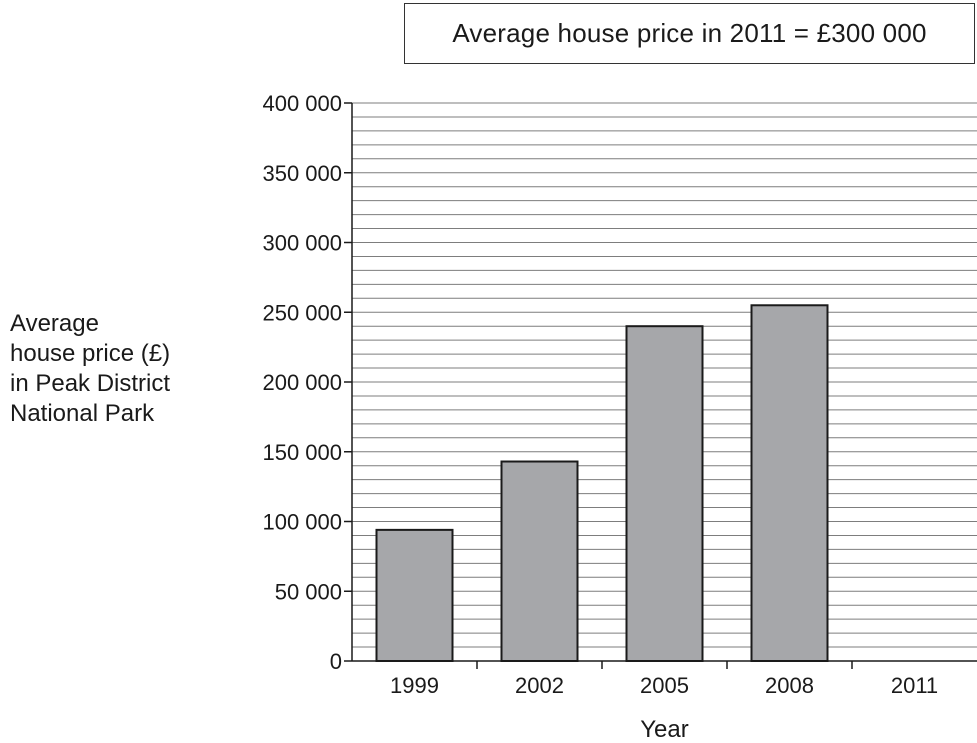 The height and width of the screenshot is (743, 977). I want to click on x-axis-title: Year, so click(664, 729).